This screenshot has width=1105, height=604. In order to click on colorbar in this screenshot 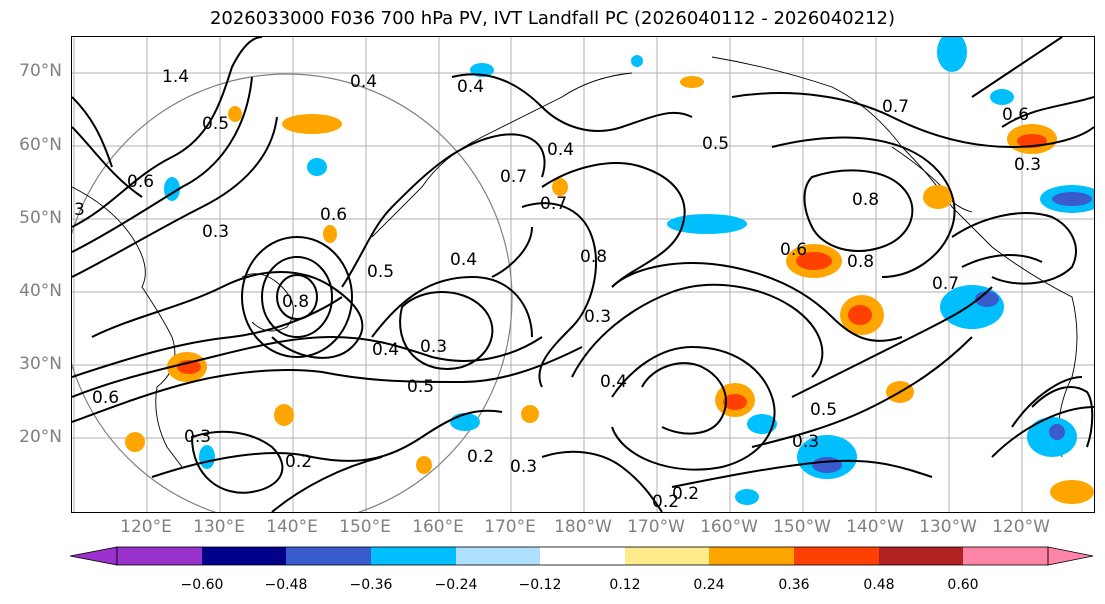, I will do `click(582, 556)`.